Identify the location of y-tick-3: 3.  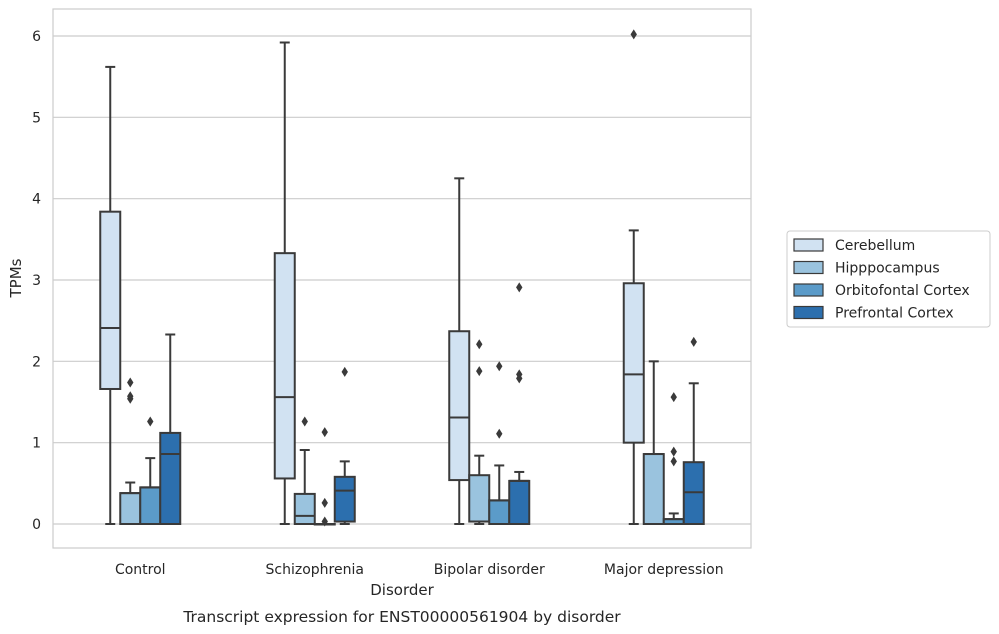
(36, 281).